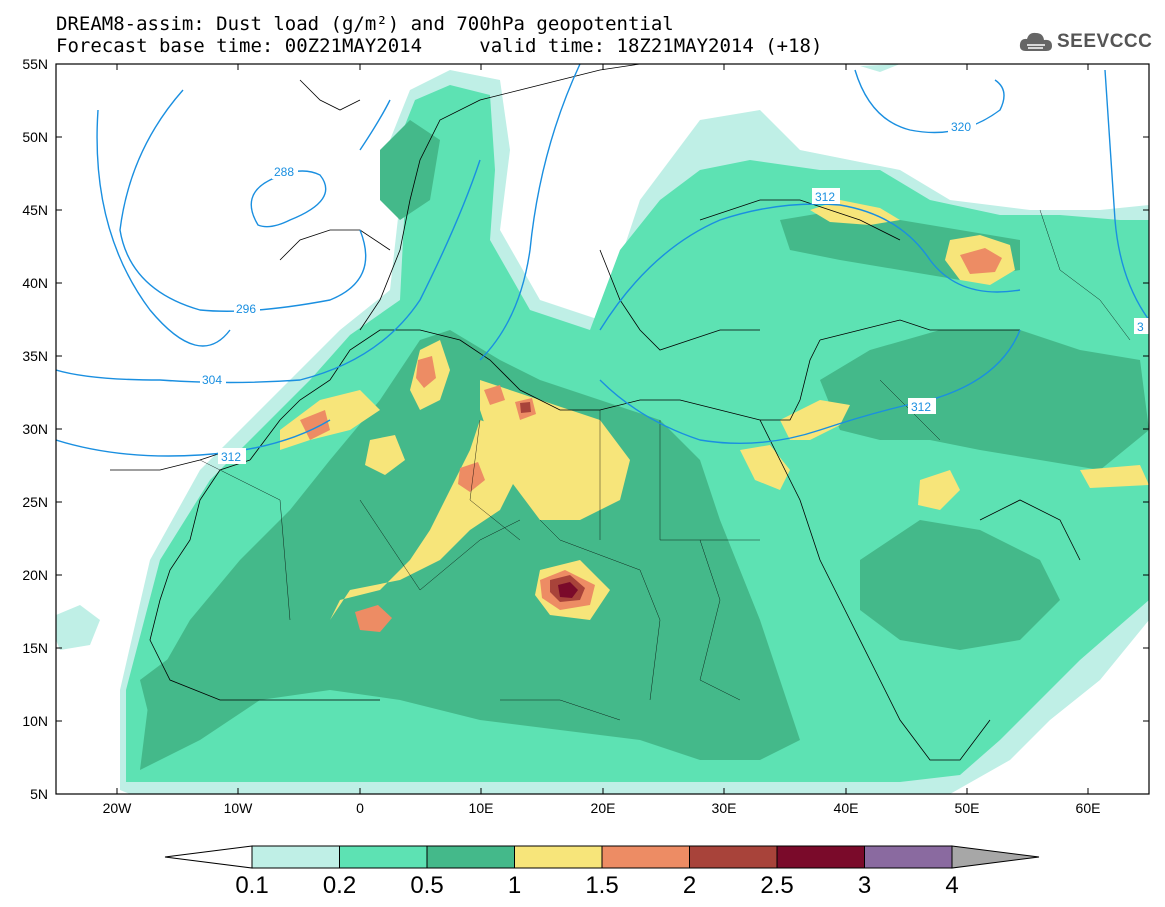 The height and width of the screenshot is (907, 1165). I want to click on base-time: Forecast base time: 00Z21MAY2014, so click(239, 46).